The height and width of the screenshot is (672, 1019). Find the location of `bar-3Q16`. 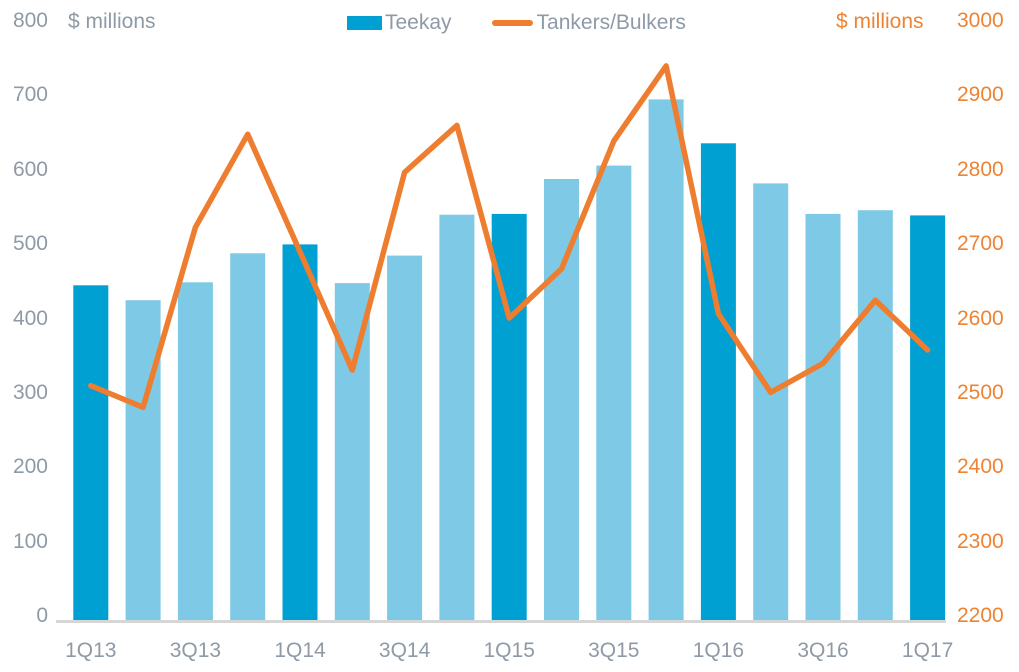

bar-3Q16 is located at coordinates (823, 416).